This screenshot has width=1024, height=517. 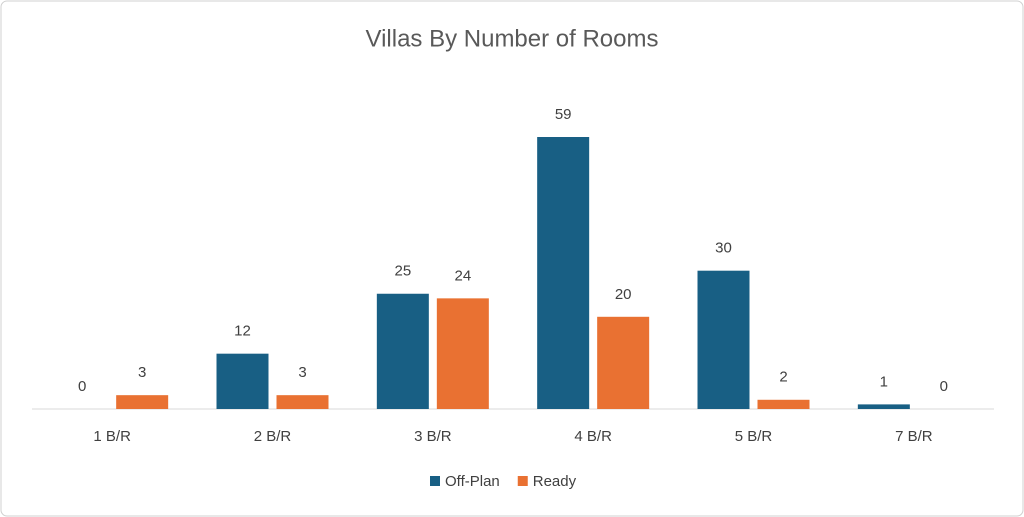 What do you see at coordinates (555, 481) in the screenshot?
I see `legend-label: Ready` at bounding box center [555, 481].